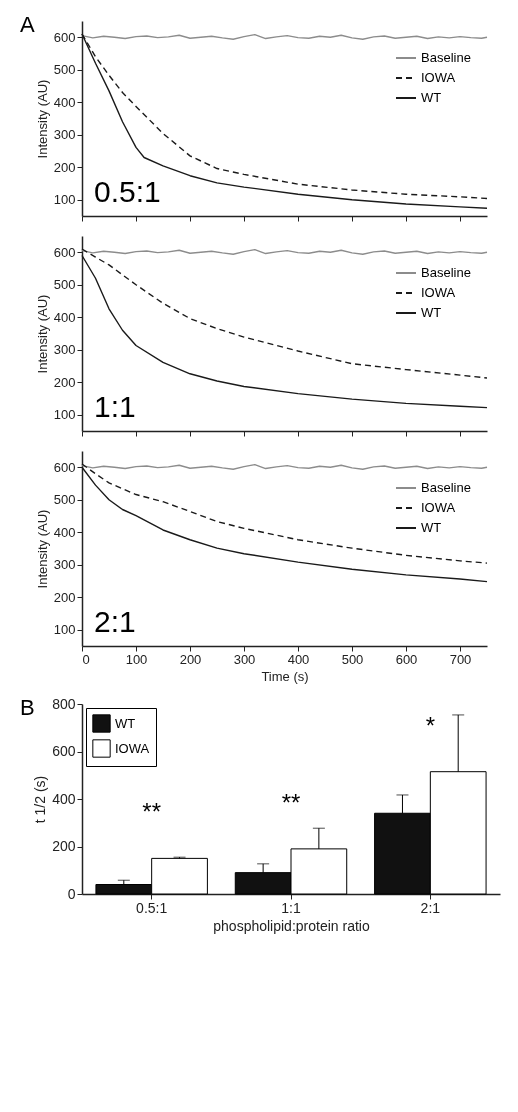  What do you see at coordinates (430, 725) in the screenshot?
I see `annotation: *` at bounding box center [430, 725].